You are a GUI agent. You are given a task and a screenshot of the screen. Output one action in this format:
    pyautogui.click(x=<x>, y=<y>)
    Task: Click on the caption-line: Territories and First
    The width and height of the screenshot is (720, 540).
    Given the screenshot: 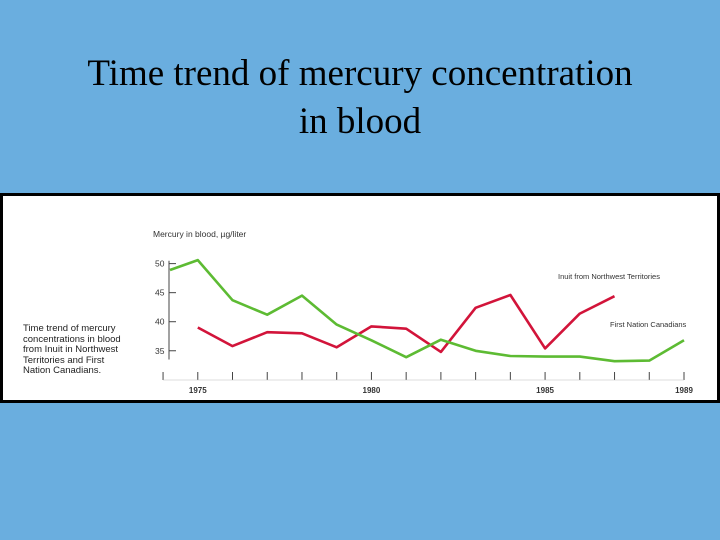 What is the action you would take?
    pyautogui.click(x=64, y=360)
    